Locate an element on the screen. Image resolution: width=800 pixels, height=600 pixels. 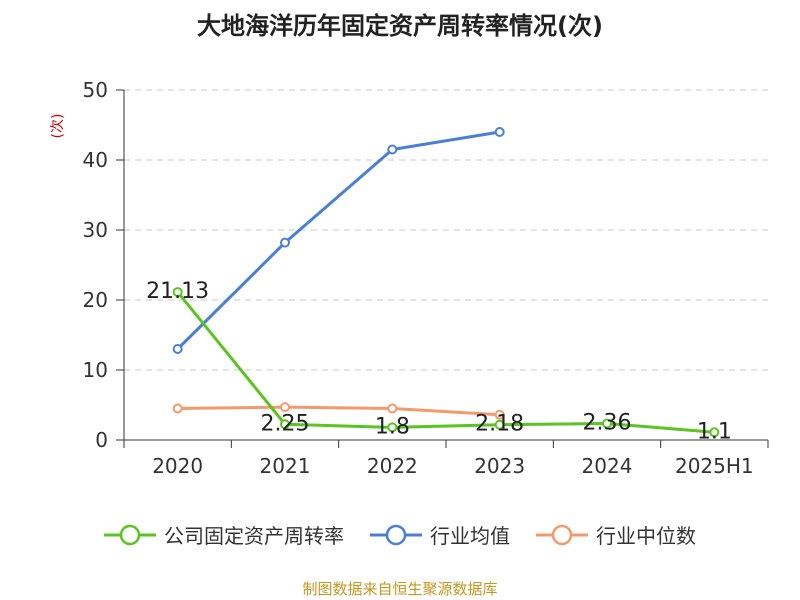
x-tick-label: 2025H1 is located at coordinates (714, 466).